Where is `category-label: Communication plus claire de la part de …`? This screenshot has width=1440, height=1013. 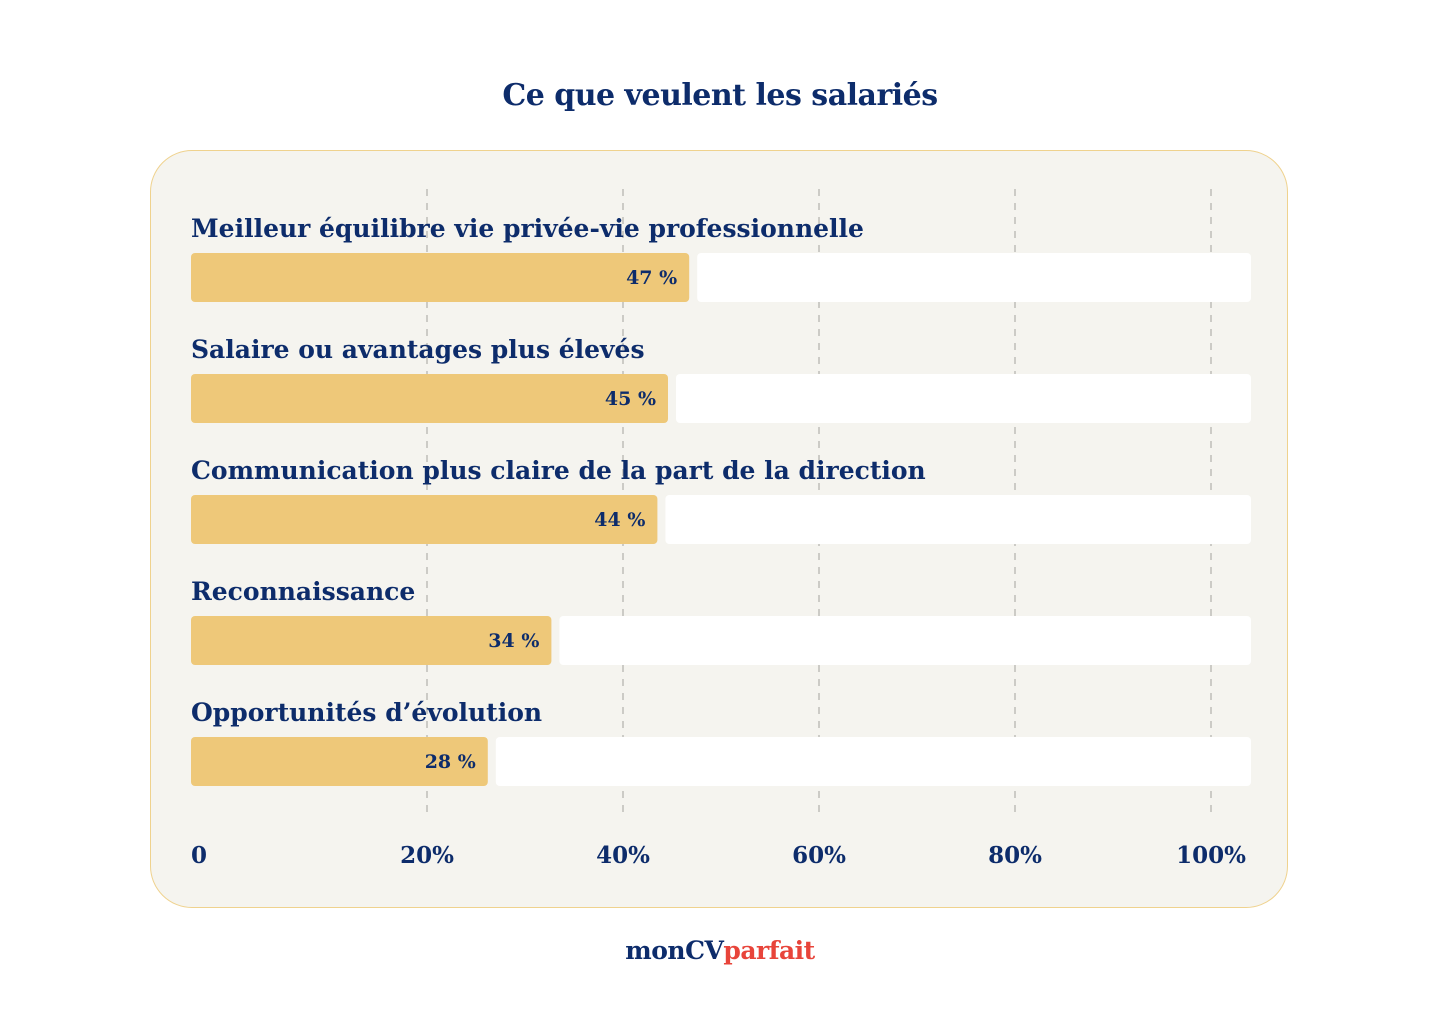
category-label: Communication plus claire de la part de … is located at coordinates (558, 470).